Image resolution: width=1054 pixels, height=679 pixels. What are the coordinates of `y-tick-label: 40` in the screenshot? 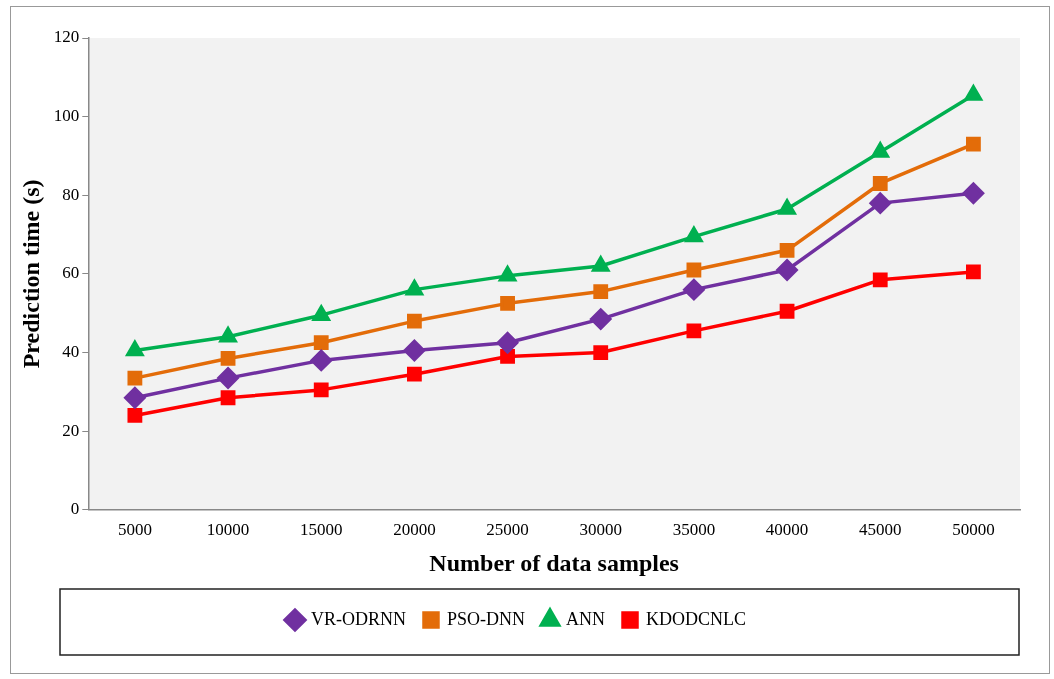 It's located at (71, 351).